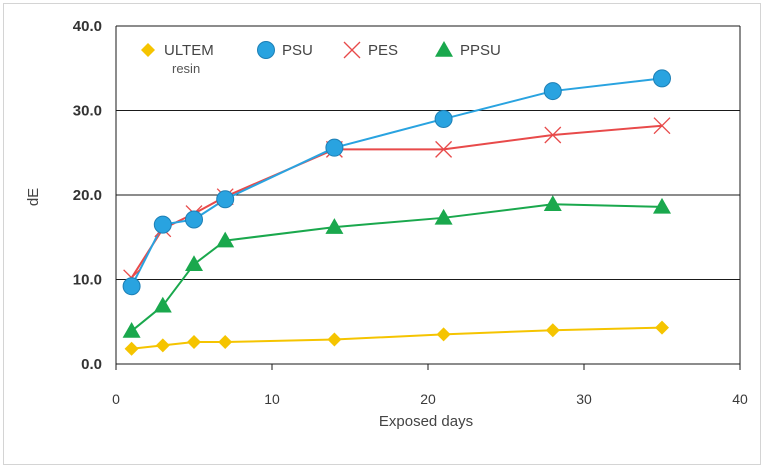 The height and width of the screenshot is (469, 766). Describe the element at coordinates (91, 364) in the screenshot. I see `y-tick-label: 0.0` at that location.